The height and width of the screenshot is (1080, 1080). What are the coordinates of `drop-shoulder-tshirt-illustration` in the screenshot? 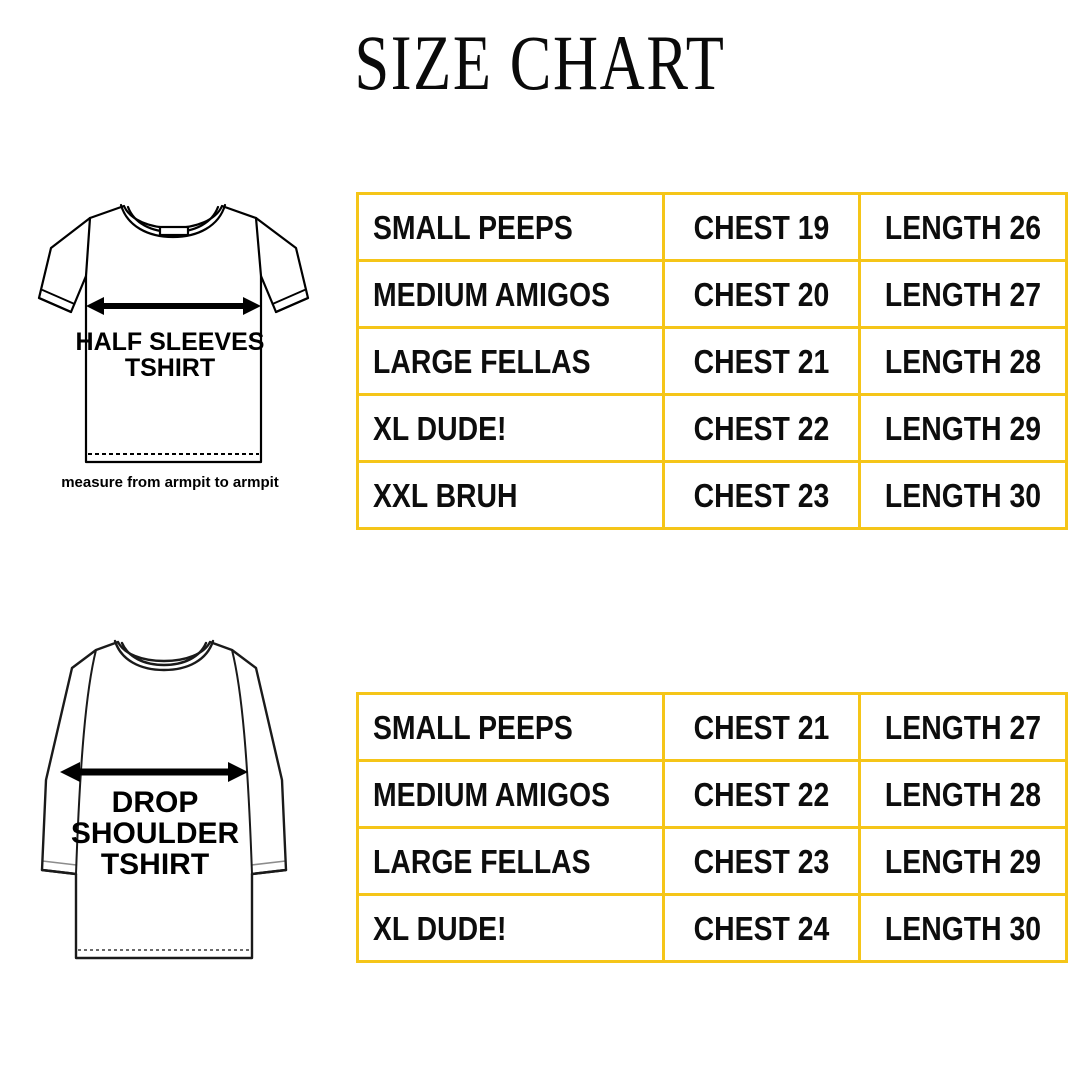 It's located at (169, 797).